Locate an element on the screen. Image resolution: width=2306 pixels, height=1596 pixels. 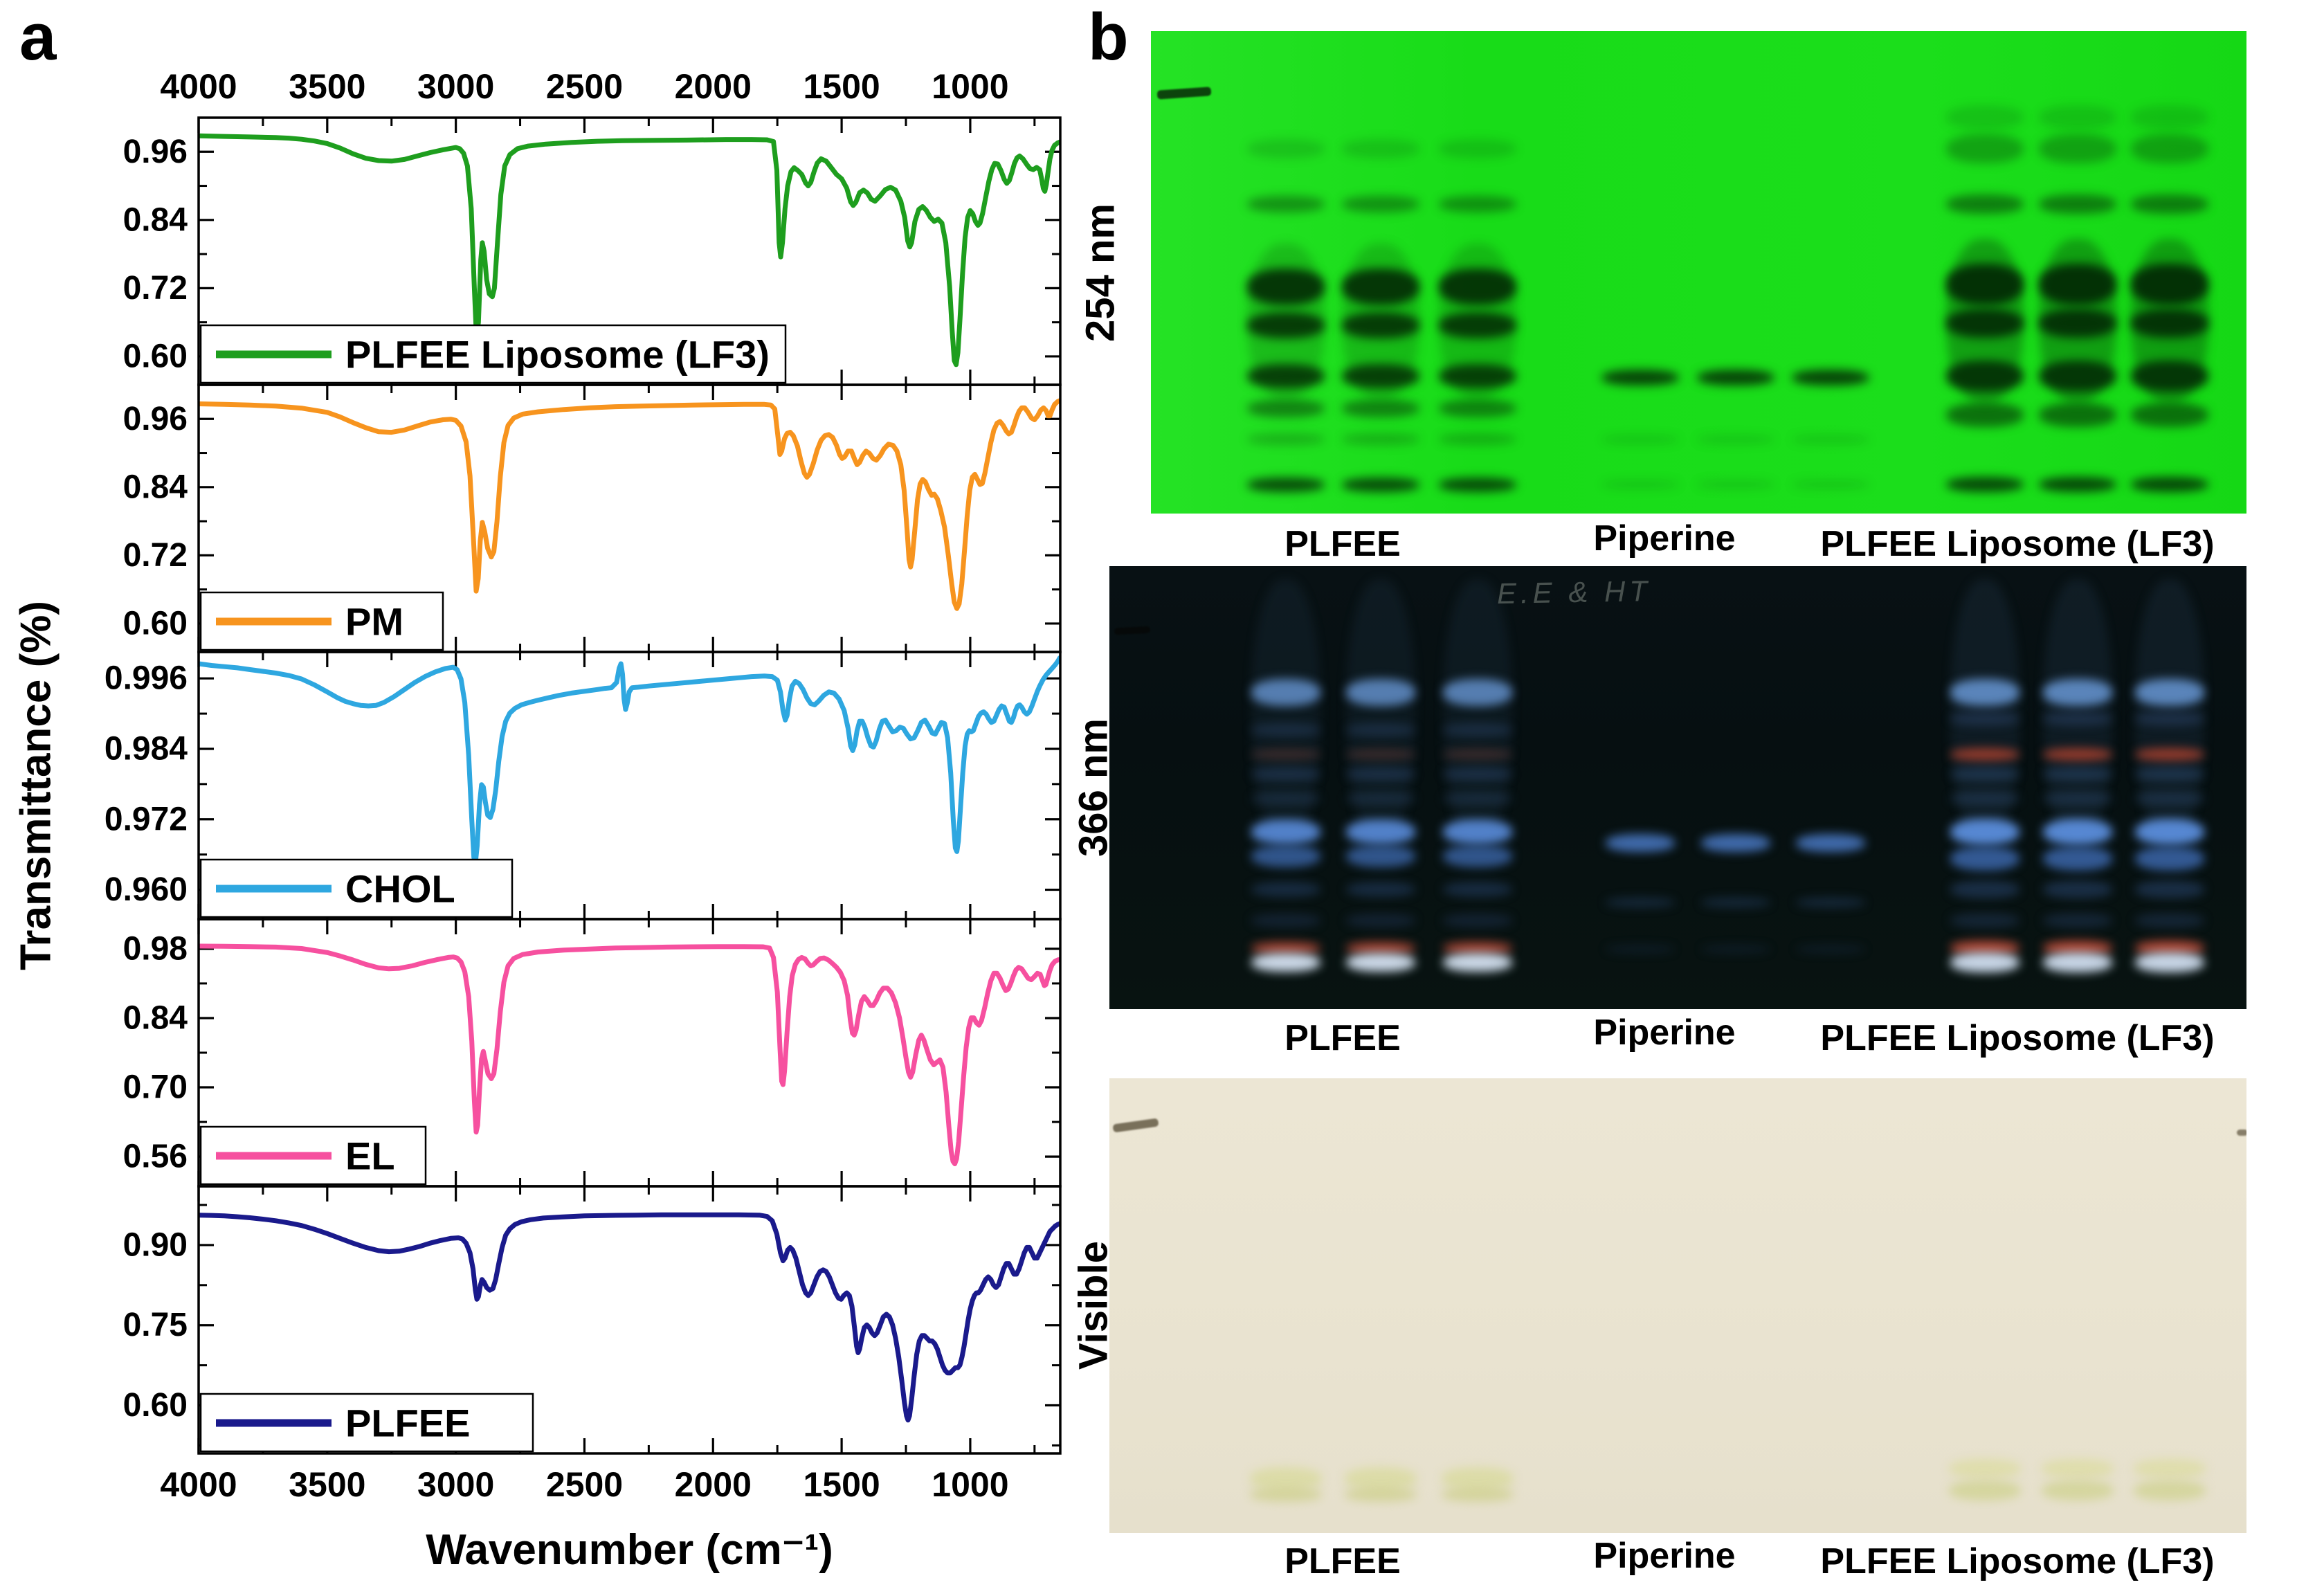
x-tick-label-bottom: 1500 is located at coordinates (841, 1484).